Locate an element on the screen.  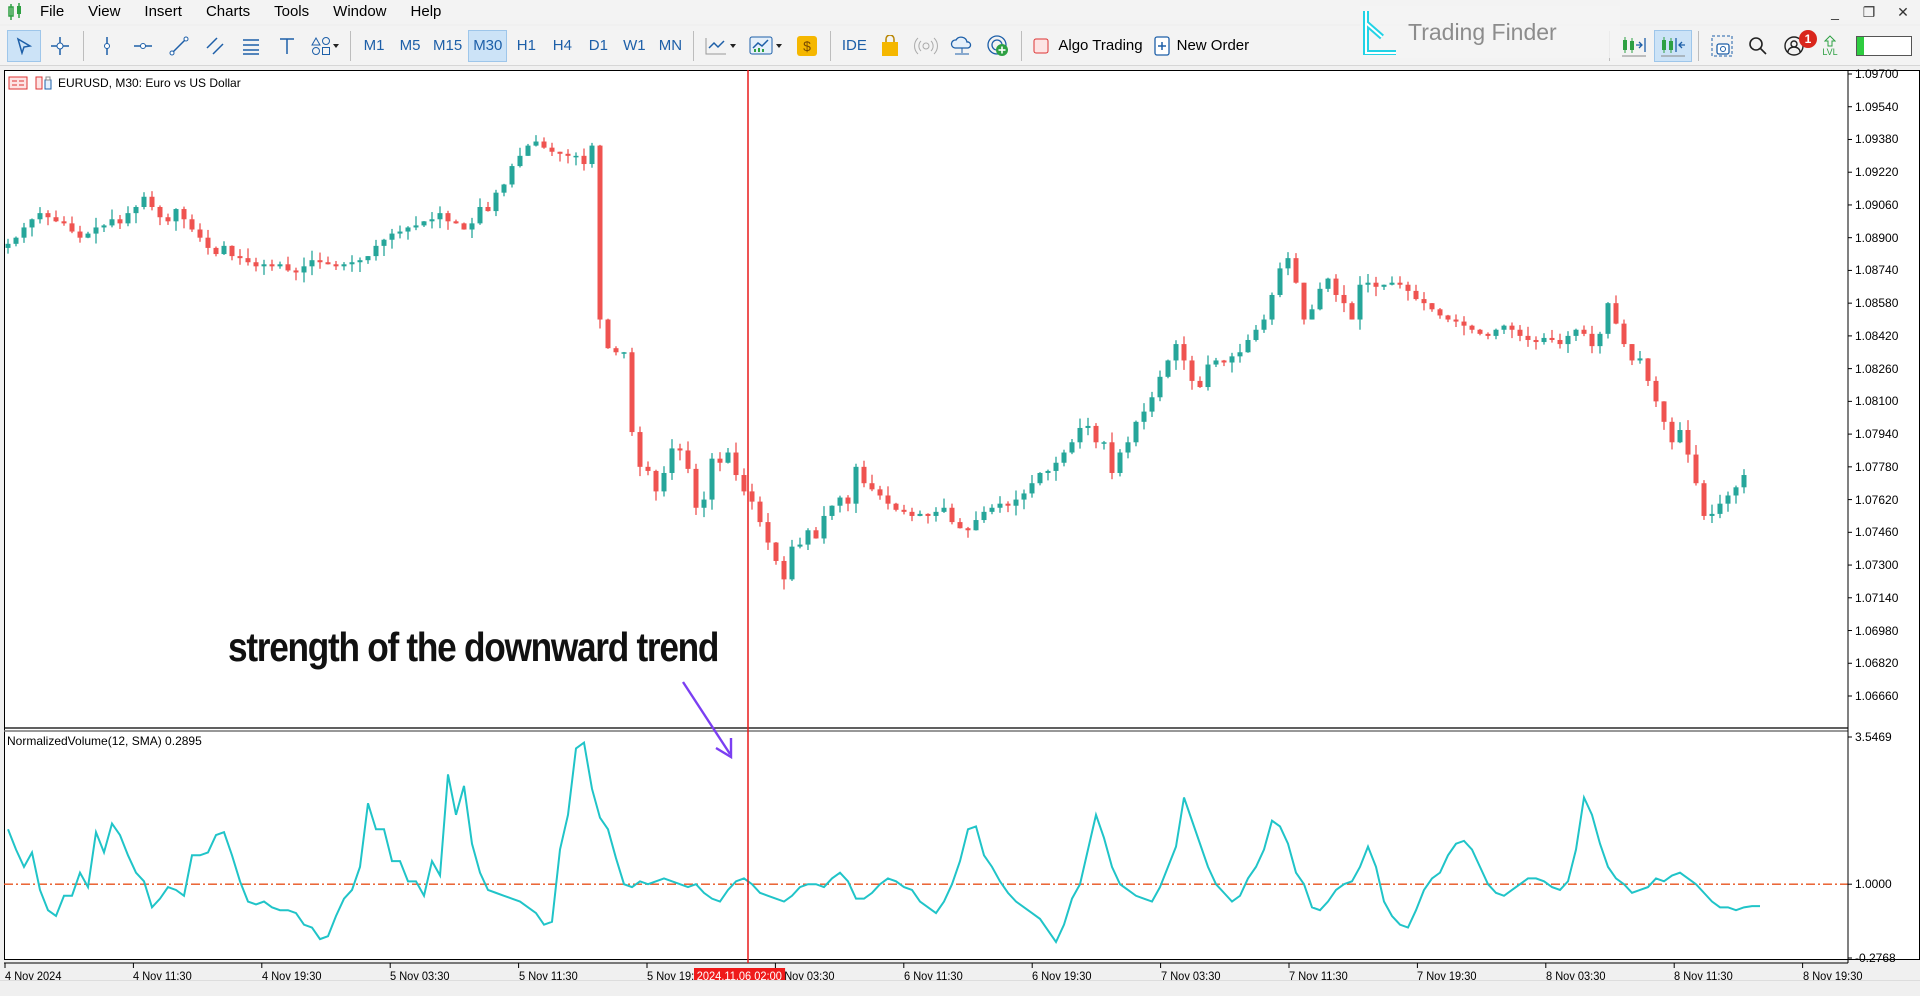
time-axis-label: 7 Nov 03:30 is located at coordinates (1190, 976).